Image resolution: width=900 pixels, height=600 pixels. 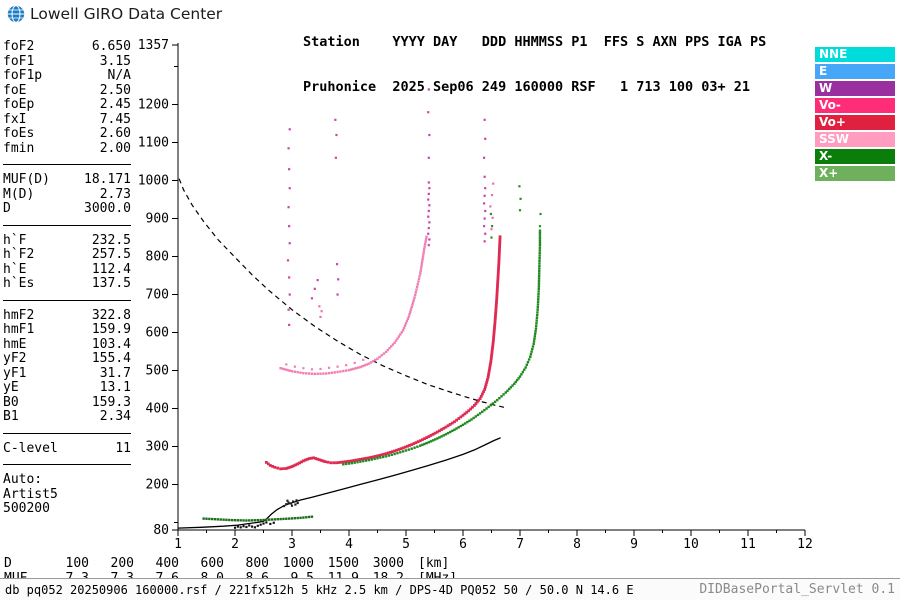 What do you see at coordinates (115, 416) in the screenshot?
I see `param-value: 2.34` at bounding box center [115, 416].